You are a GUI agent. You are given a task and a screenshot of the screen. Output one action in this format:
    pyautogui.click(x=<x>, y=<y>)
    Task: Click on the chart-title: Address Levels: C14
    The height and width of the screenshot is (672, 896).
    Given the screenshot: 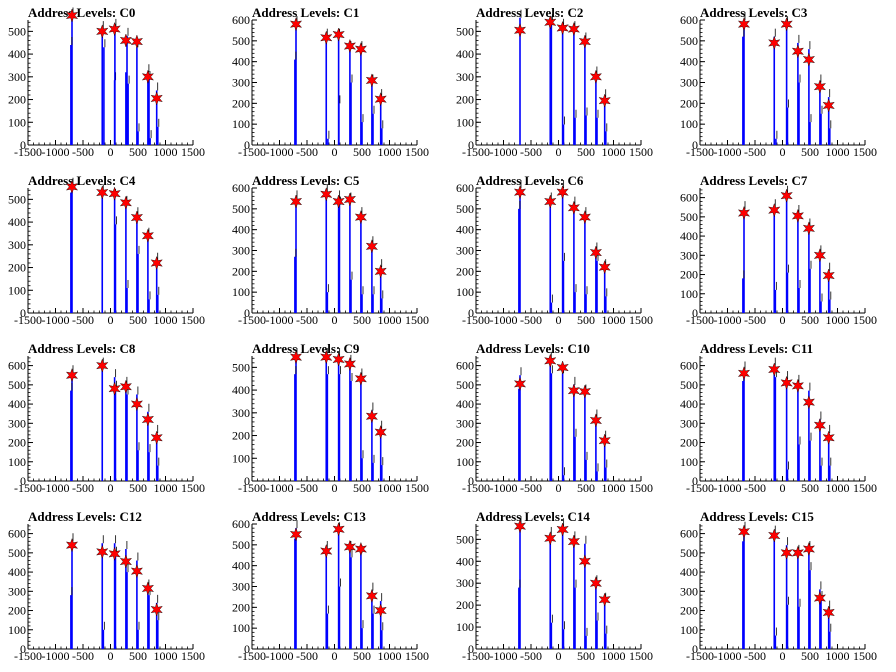 What is the action you would take?
    pyautogui.click(x=533, y=516)
    